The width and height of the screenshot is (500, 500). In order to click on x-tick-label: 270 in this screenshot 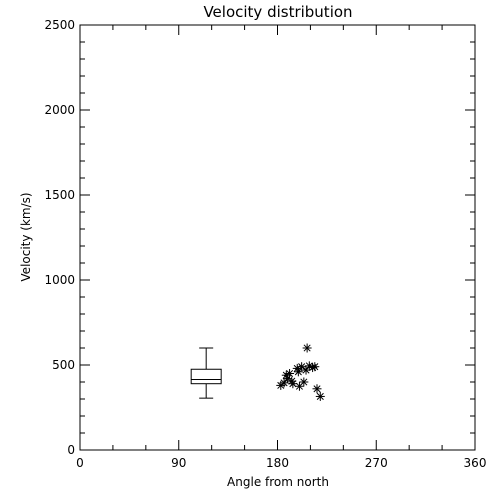, I will do `click(376, 463)`.